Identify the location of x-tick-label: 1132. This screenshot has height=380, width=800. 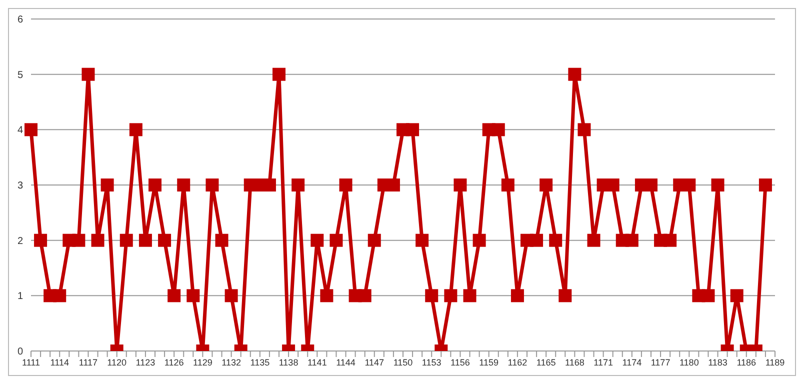
(231, 362).